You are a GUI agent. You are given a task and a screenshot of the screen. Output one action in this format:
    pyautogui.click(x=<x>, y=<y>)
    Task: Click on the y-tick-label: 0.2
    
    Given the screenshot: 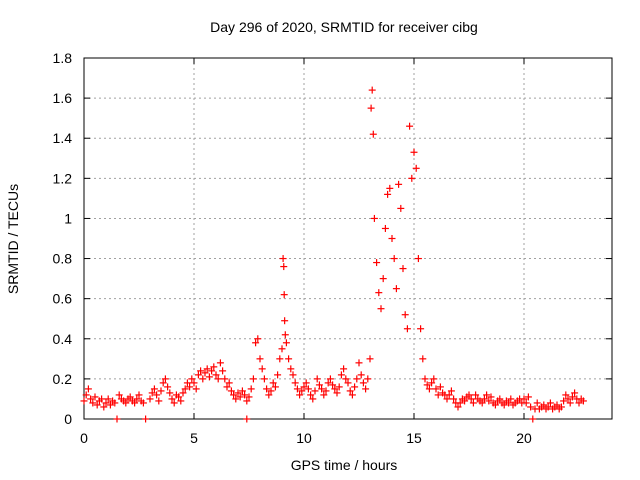 What is the action you would take?
    pyautogui.click(x=63, y=379)
    